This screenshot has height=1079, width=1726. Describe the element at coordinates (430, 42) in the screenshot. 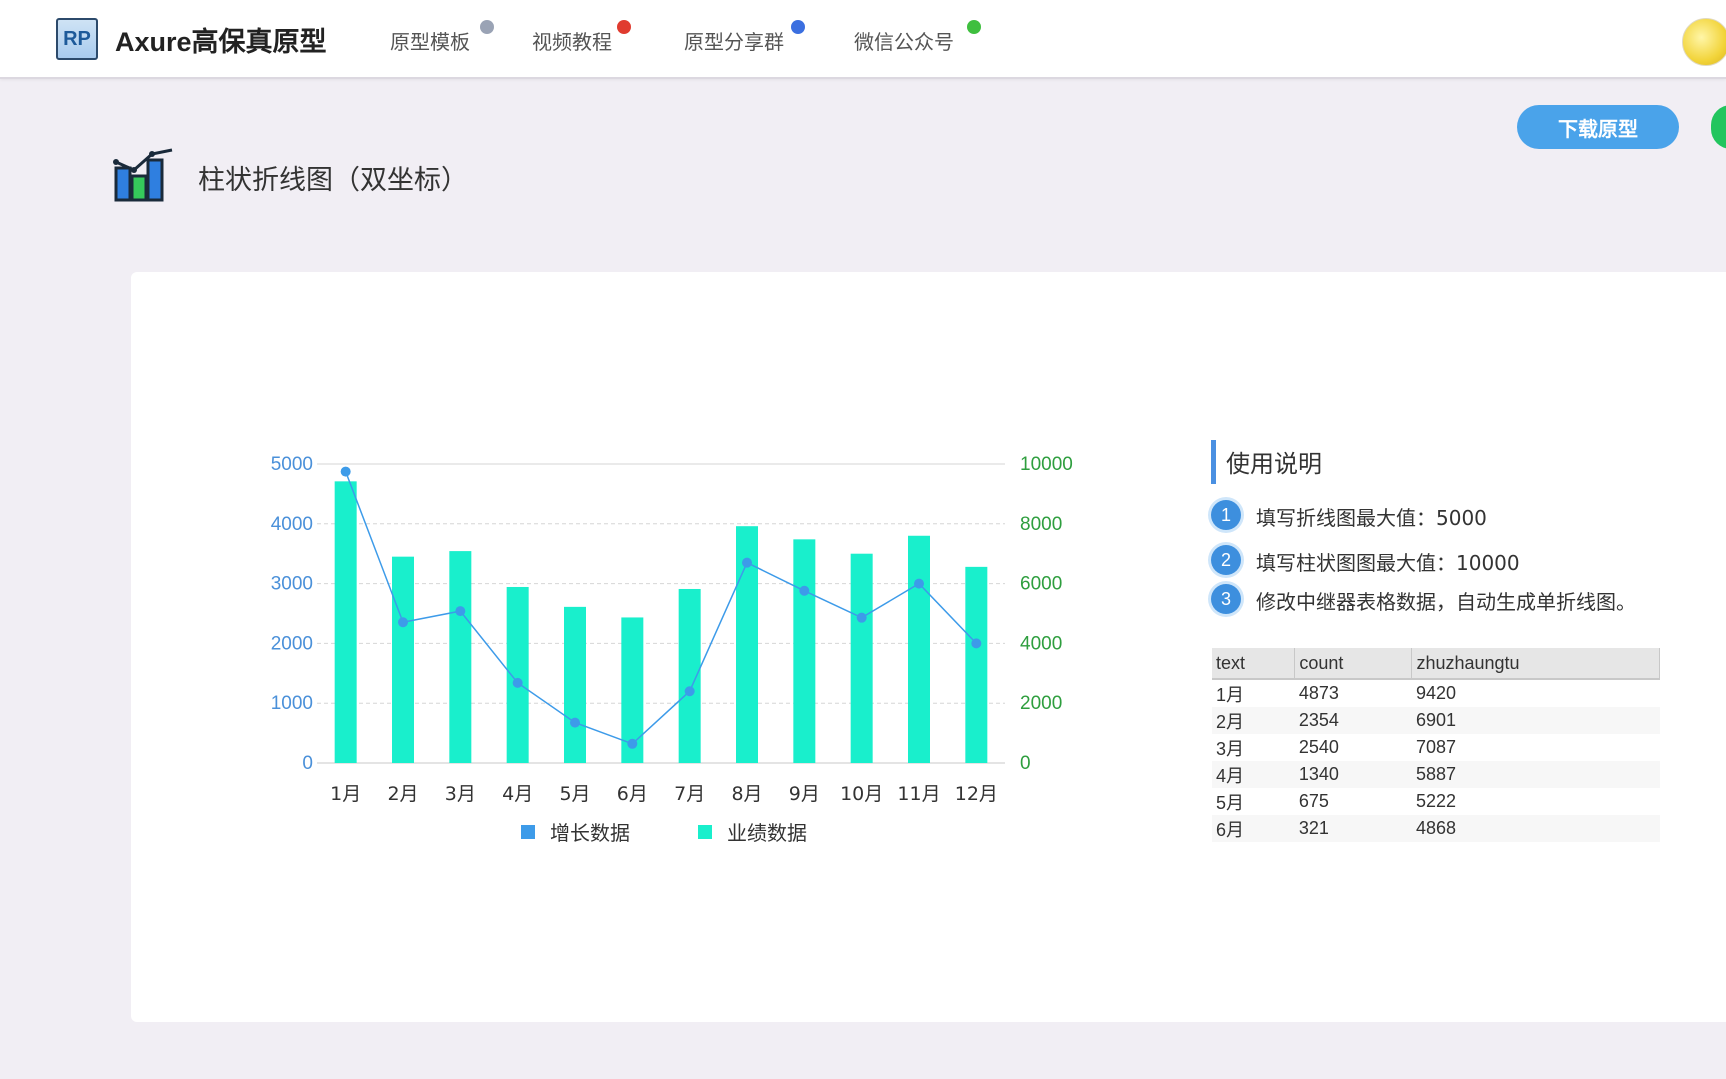

I see `nav-label: 原型模板` at that location.